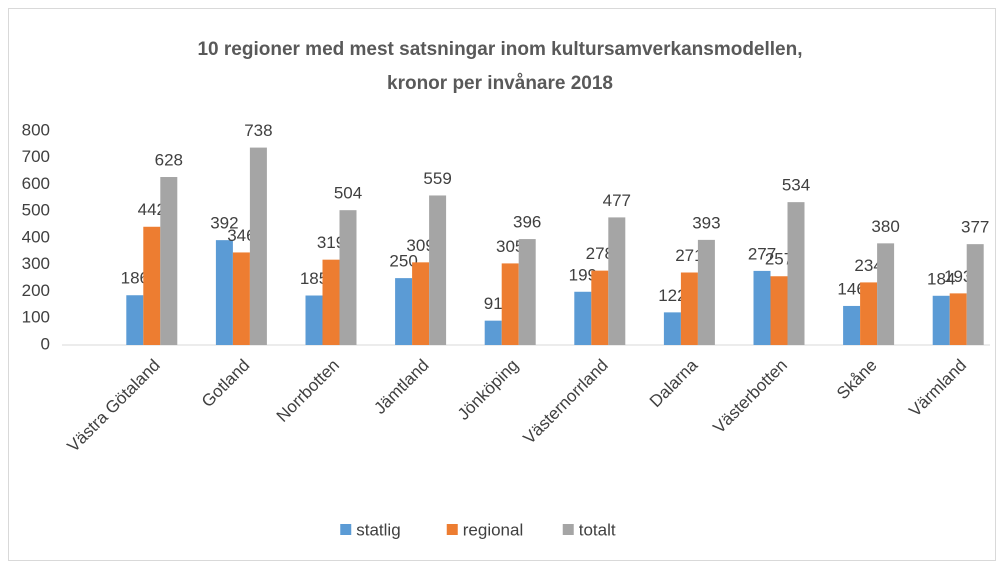 Image resolution: width=1004 pixels, height=563 pixels. I want to click on data-label: 234, so click(868, 265).